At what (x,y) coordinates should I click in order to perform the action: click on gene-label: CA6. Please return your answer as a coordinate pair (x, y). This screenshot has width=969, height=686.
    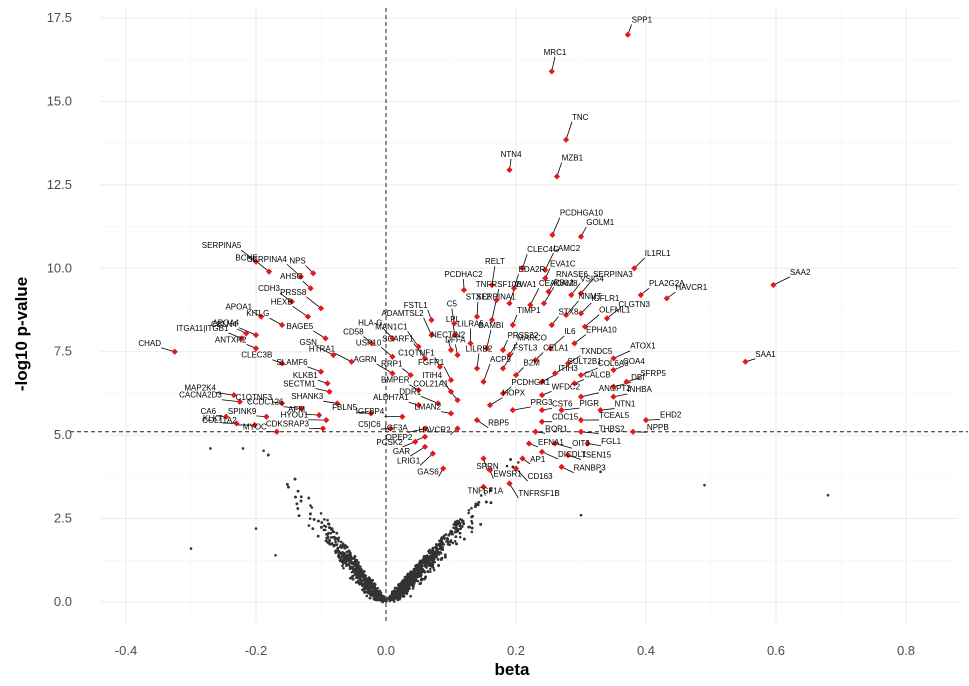
    Looking at the image, I should click on (209, 411).